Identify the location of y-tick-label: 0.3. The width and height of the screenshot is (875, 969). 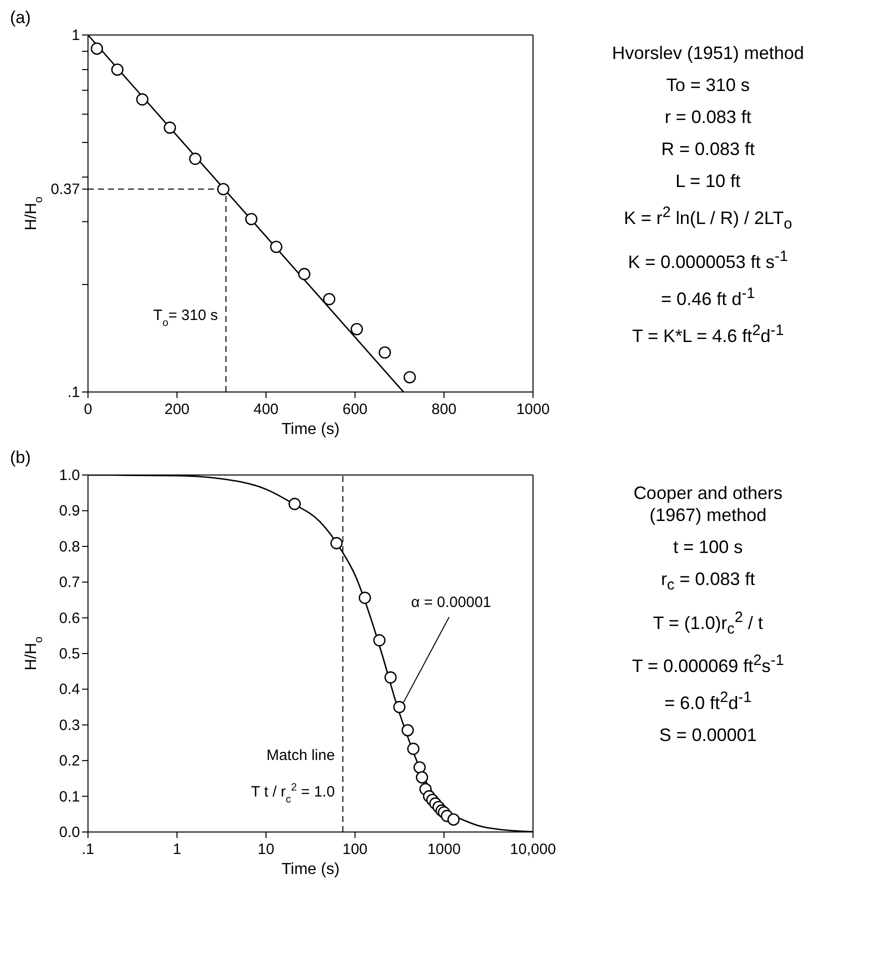
(69, 725).